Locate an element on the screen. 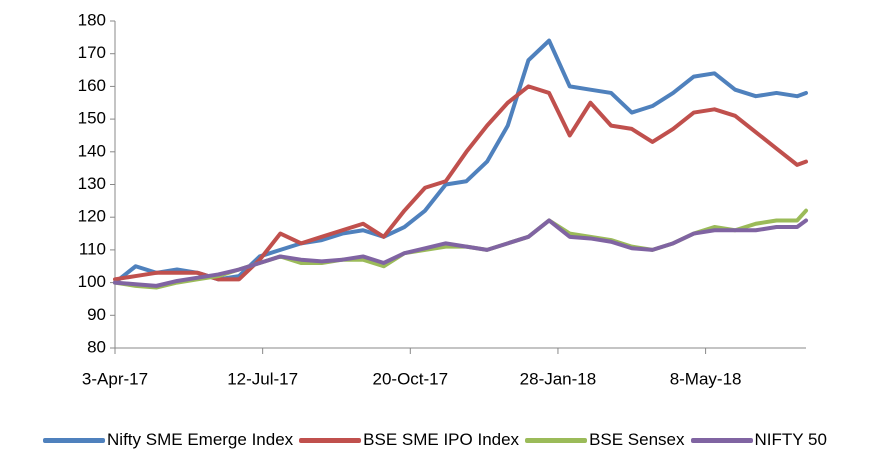 This screenshot has width=870, height=459. legend-label: BSE SME IPO Index is located at coordinates (441, 439).